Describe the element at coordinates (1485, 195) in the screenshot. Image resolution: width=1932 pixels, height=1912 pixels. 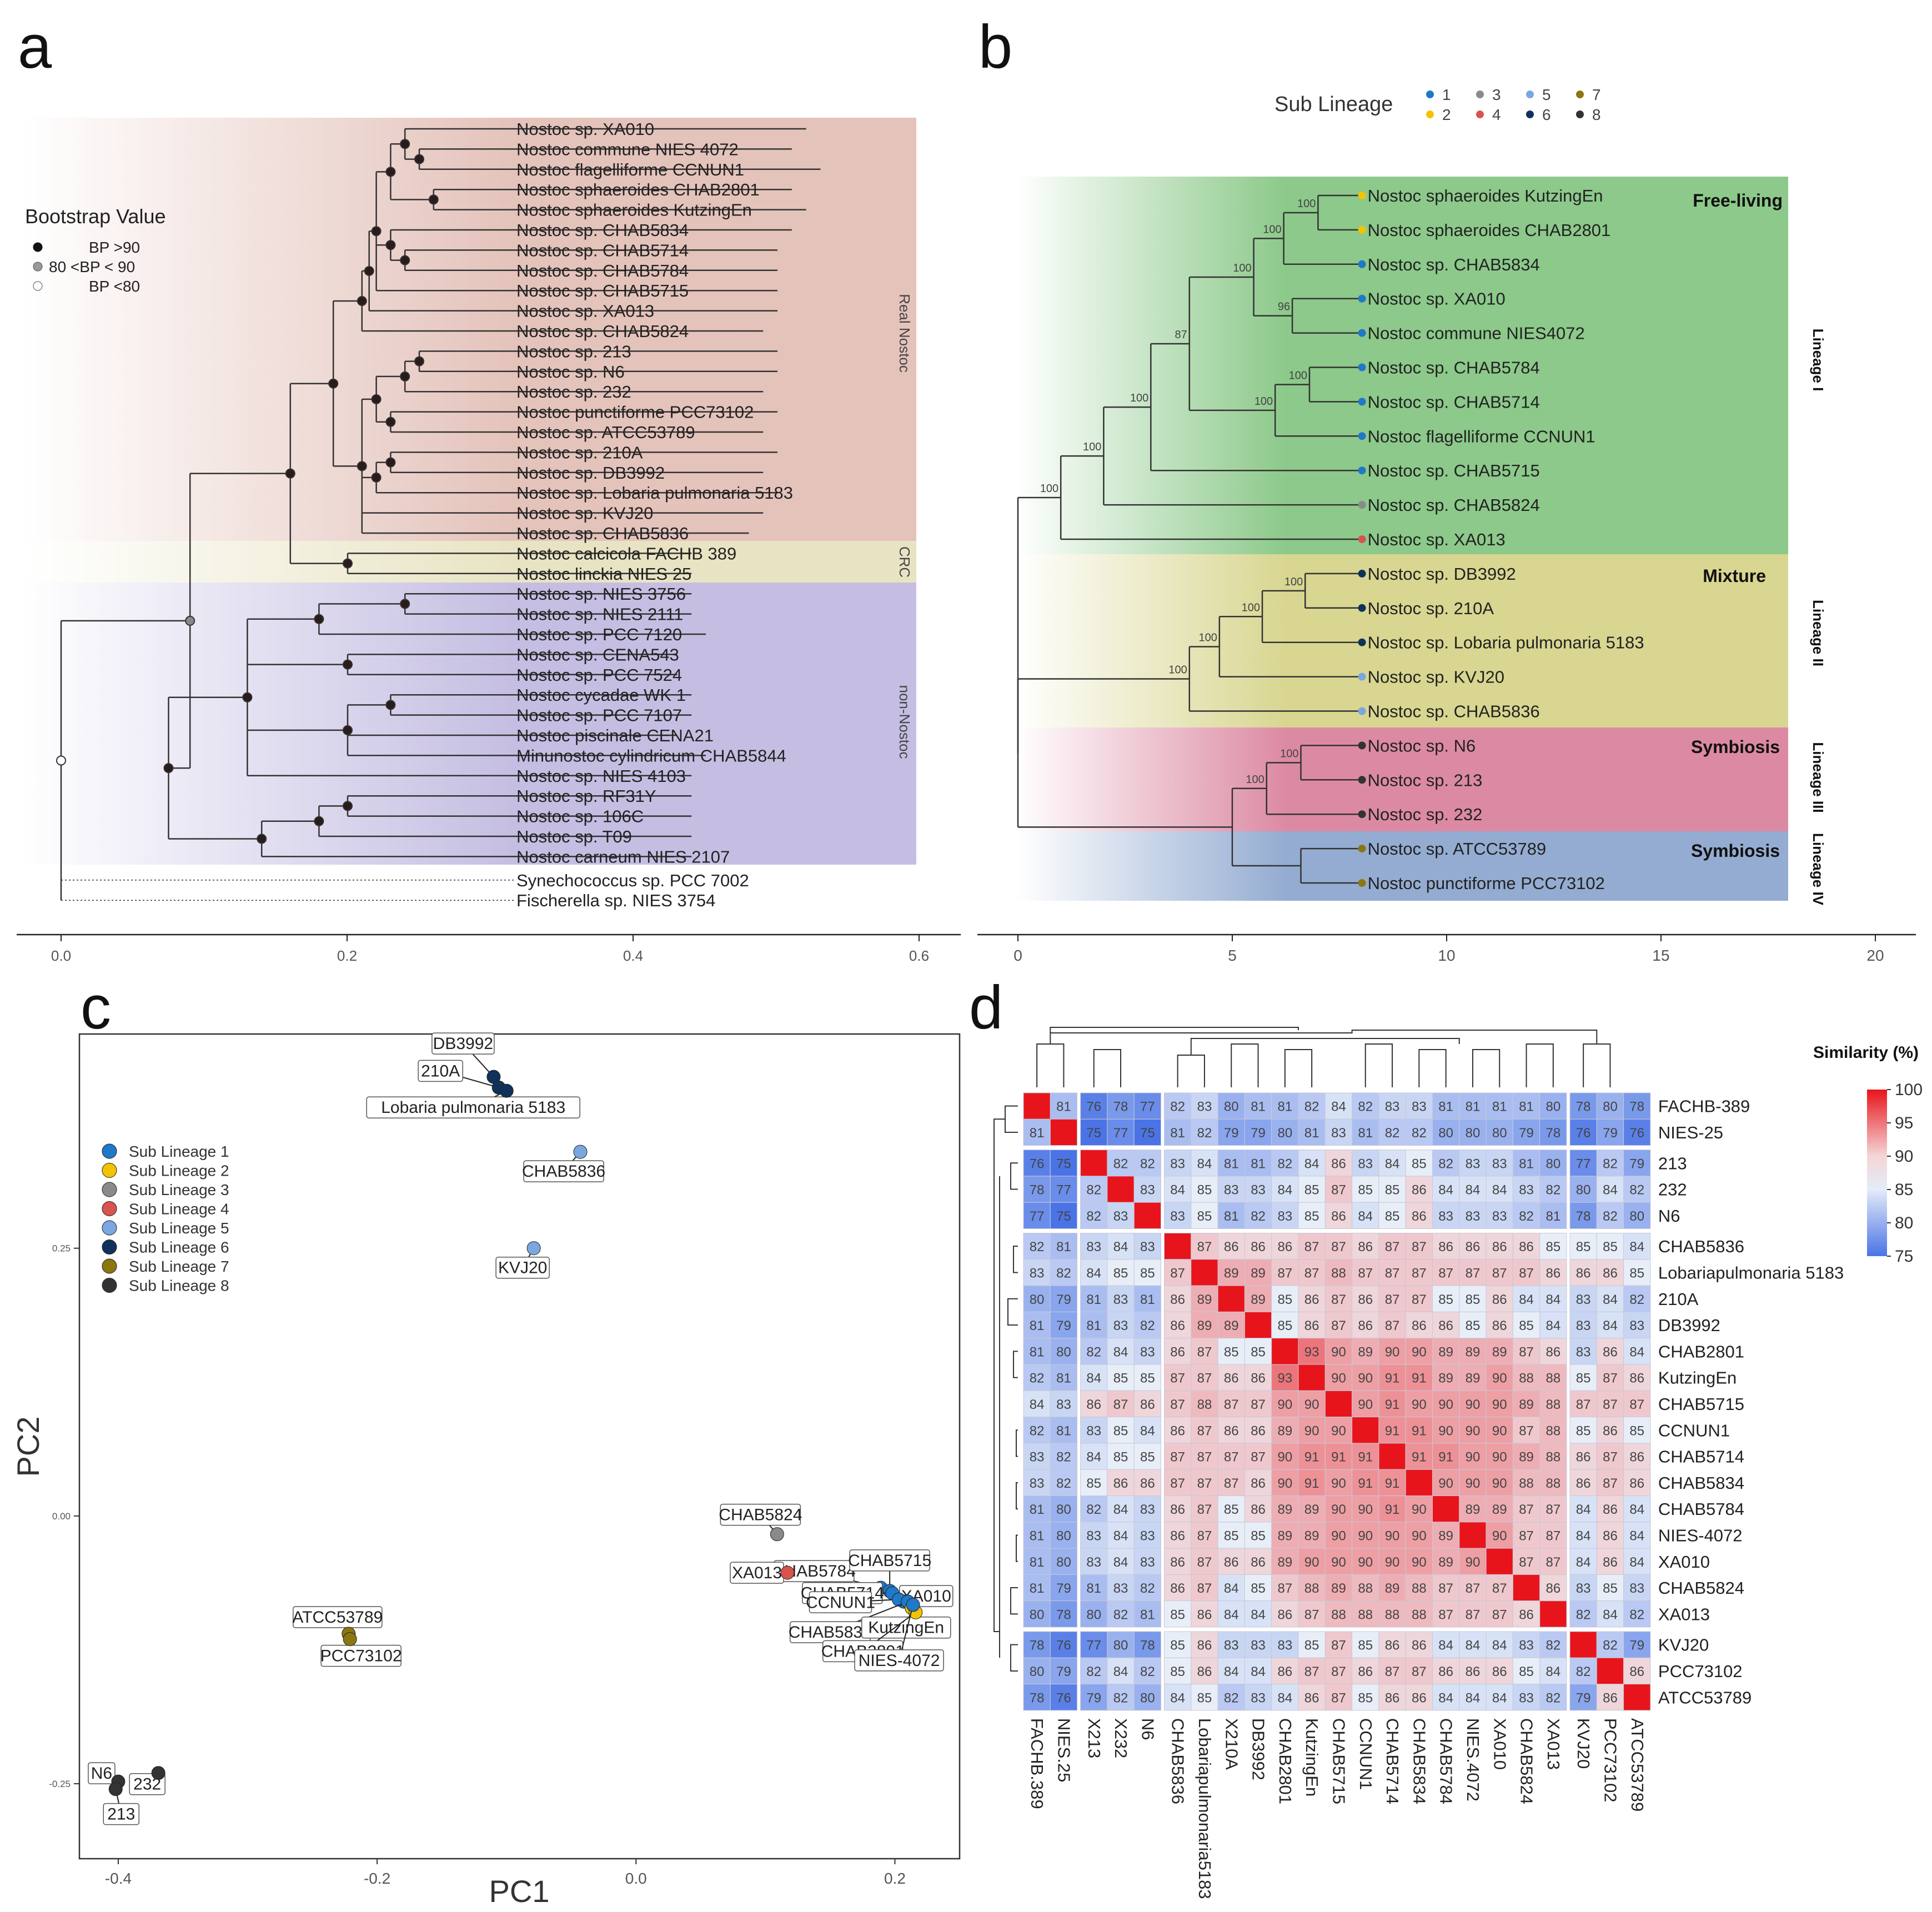
I see `taxon-label: Nostoc sphaeroides KutzingEn` at that location.